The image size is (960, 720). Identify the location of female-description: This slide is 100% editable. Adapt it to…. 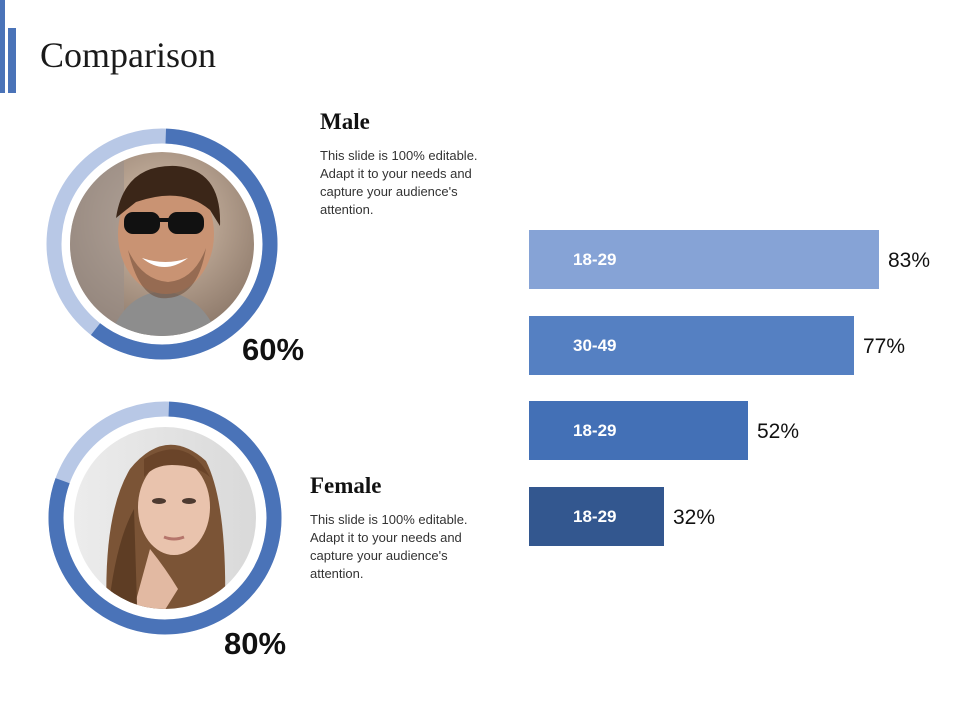
(402, 547).